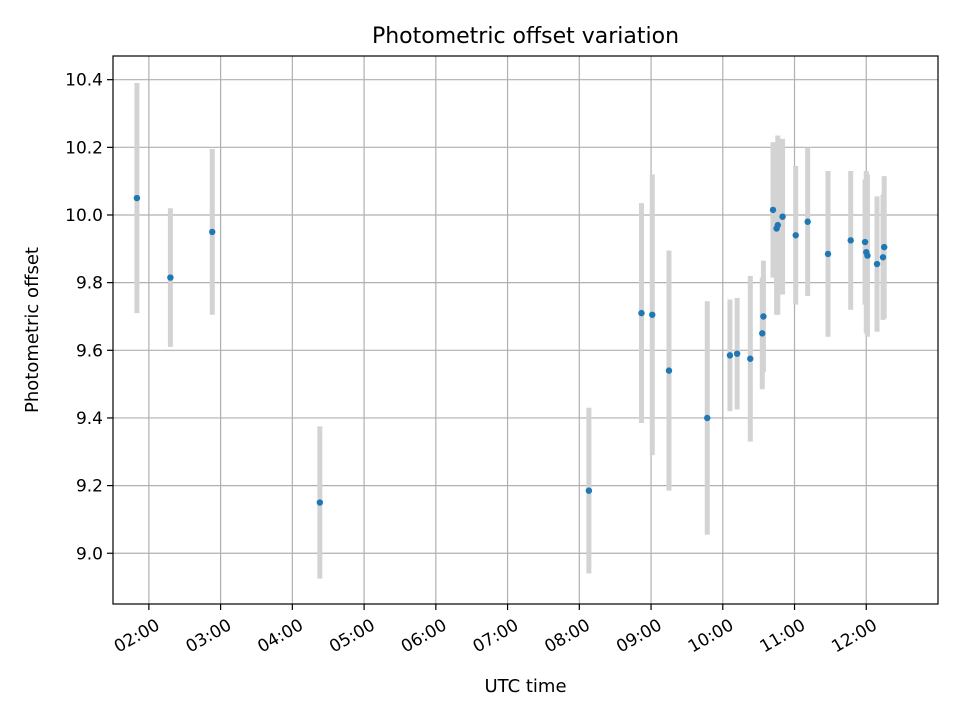 Image resolution: width=960 pixels, height=720 pixels. What do you see at coordinates (525, 686) in the screenshot?
I see `x-axis-label: UTC time` at bounding box center [525, 686].